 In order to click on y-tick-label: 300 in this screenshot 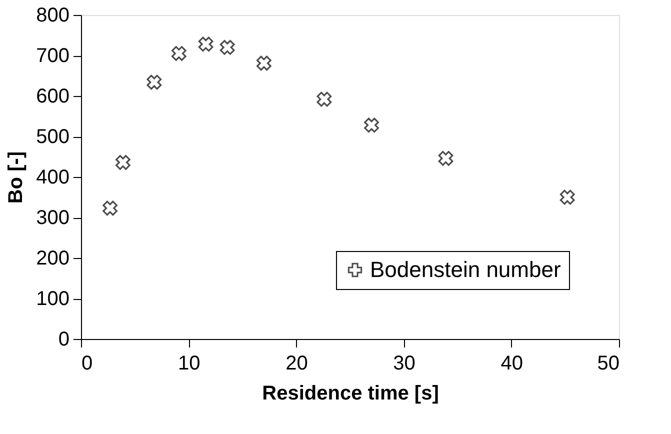, I will do `click(53, 218)`.